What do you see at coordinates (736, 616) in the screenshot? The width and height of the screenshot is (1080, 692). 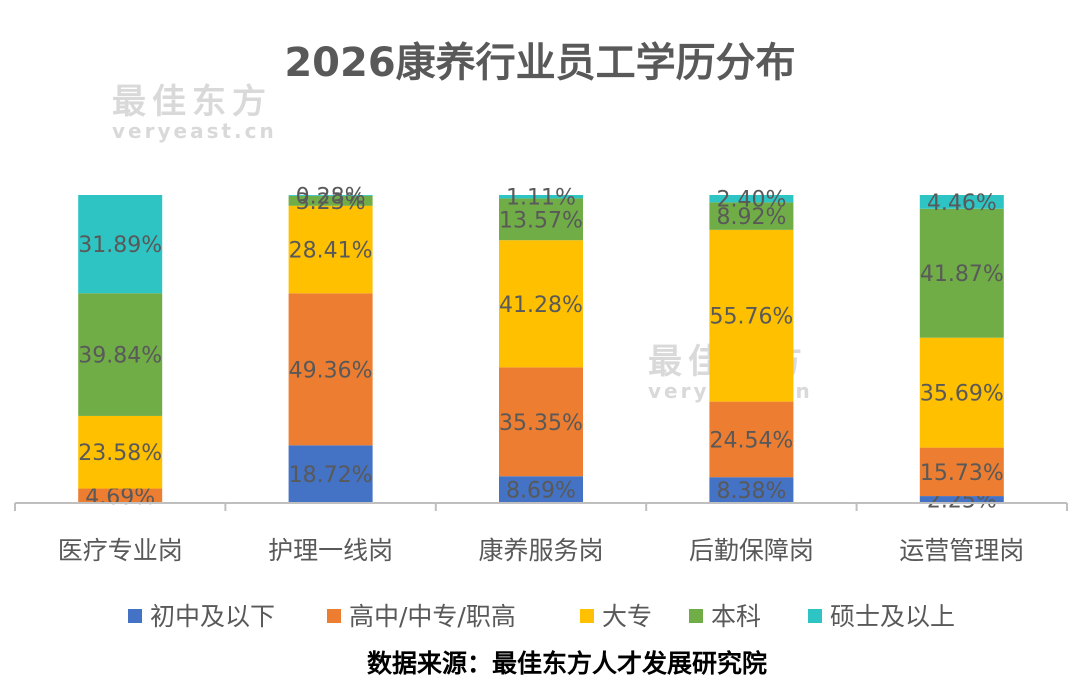 I see `legend-label: 本科` at bounding box center [736, 616].